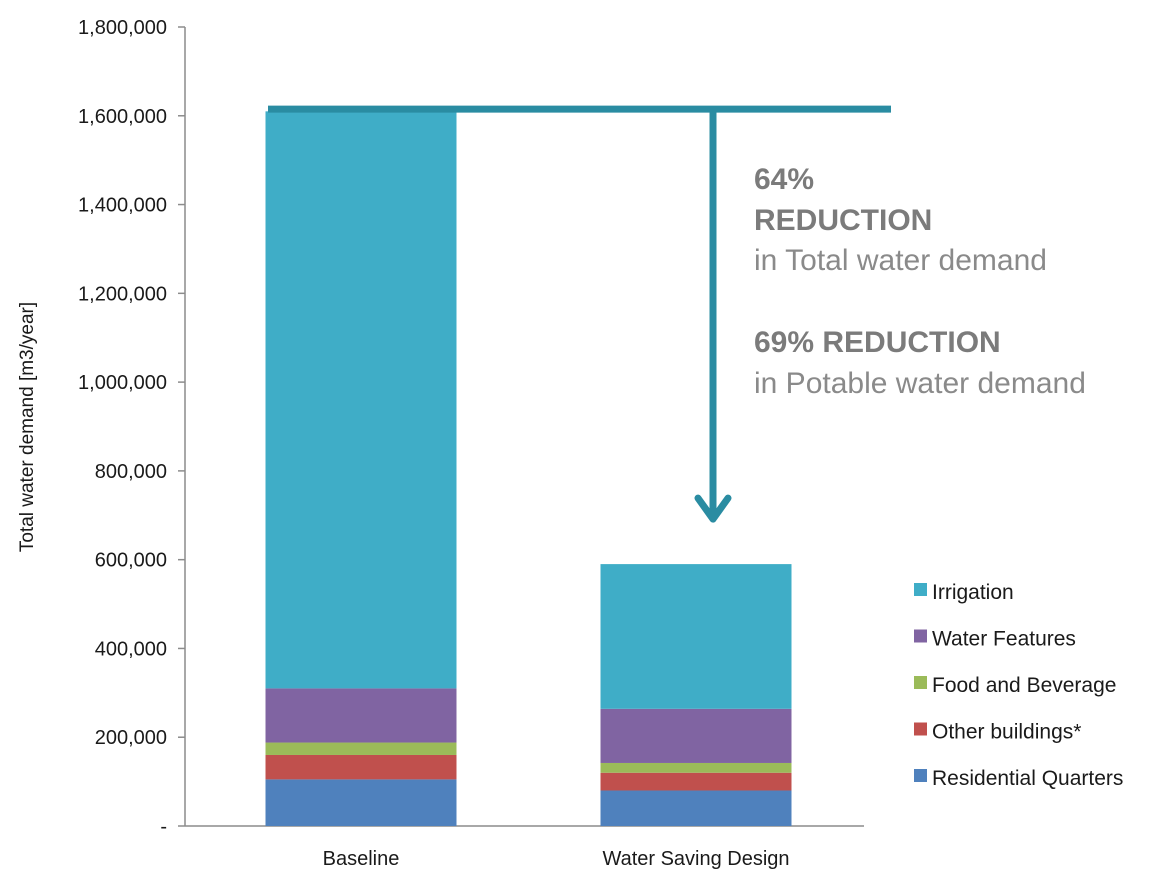 This screenshot has height=871, width=1165. What do you see at coordinates (27, 427) in the screenshot?
I see `y-axis-title: Total water demand [m3/year]` at bounding box center [27, 427].